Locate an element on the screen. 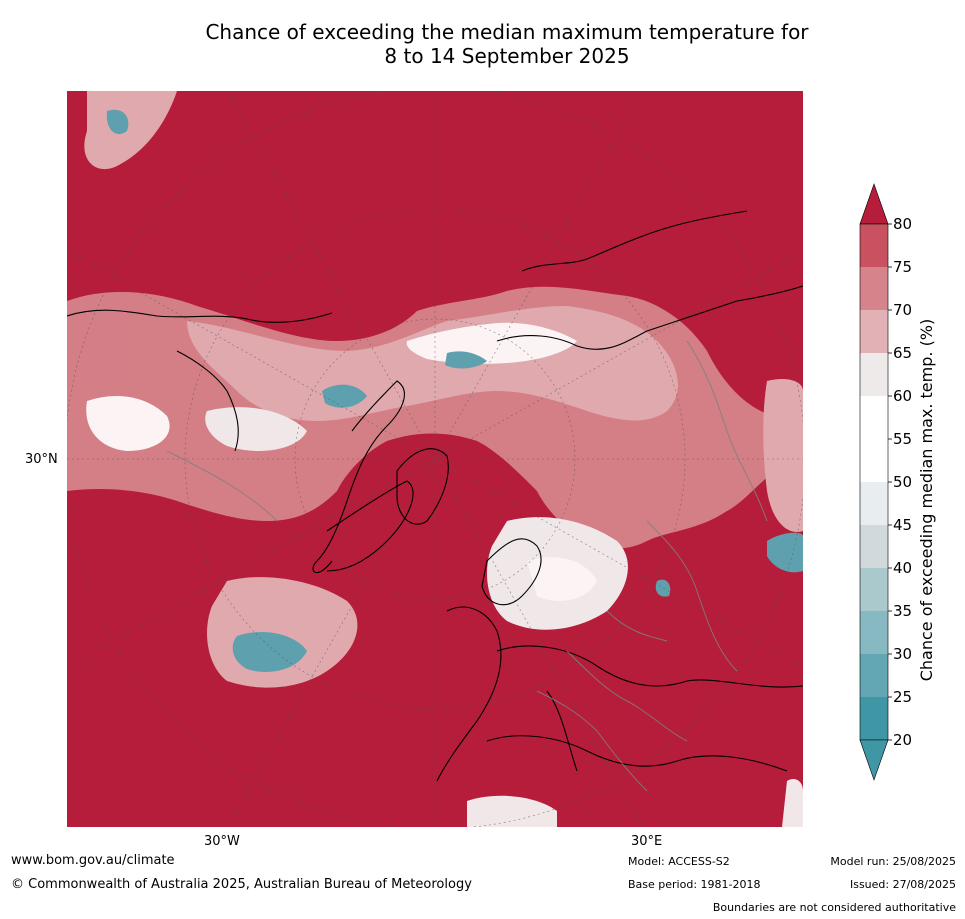 Image resolution: width=965 pixels, height=919 pixels. model-run-text: Model run: 25/08/2025 is located at coordinates (893, 861).